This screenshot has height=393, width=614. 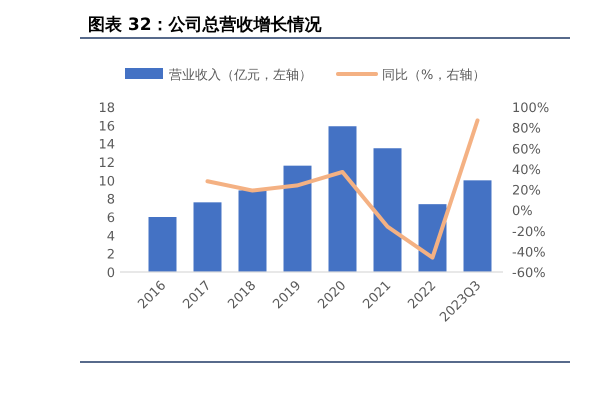 I want to click on y-tick-label: 14, so click(x=106, y=145).